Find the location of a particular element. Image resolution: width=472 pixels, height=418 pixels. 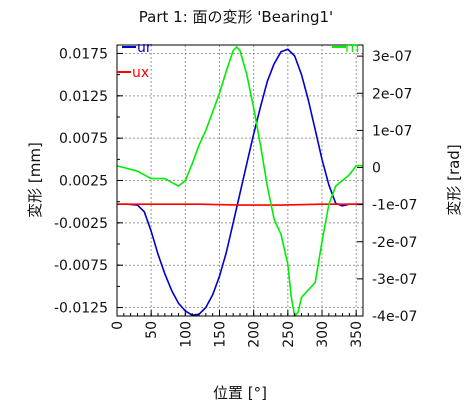

legend-label-rn: rn is located at coordinates (352, 48).